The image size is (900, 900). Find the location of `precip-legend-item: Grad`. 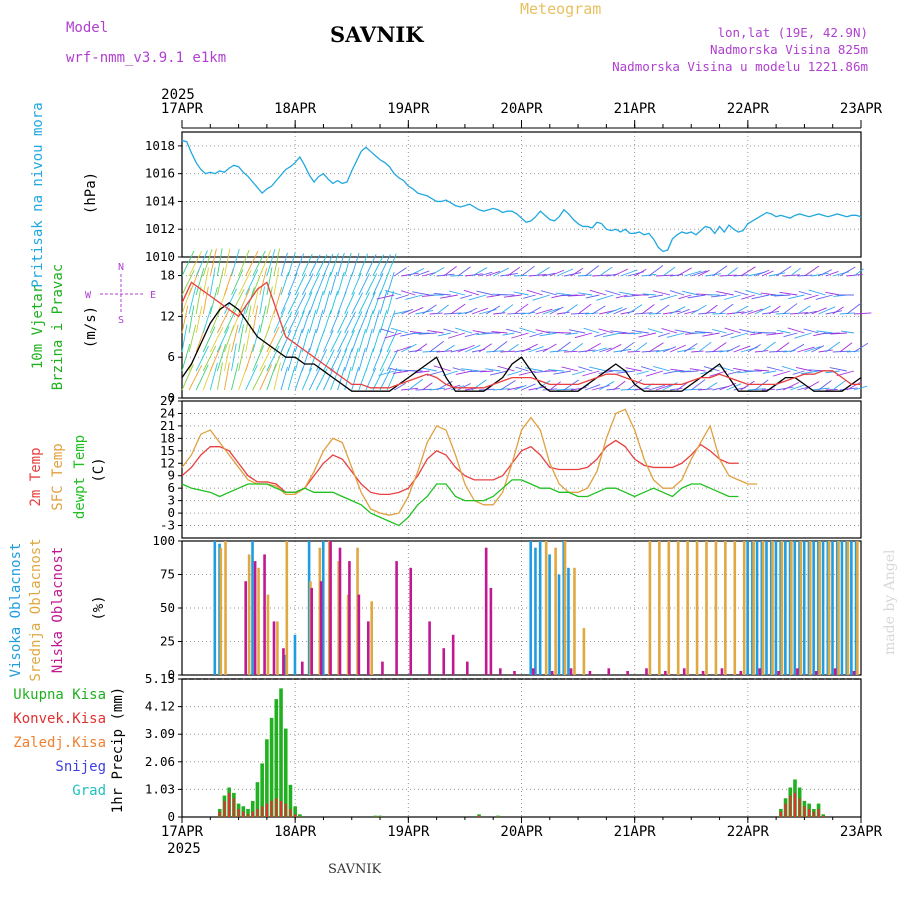

precip-legend-item: Grad is located at coordinates (89, 791).